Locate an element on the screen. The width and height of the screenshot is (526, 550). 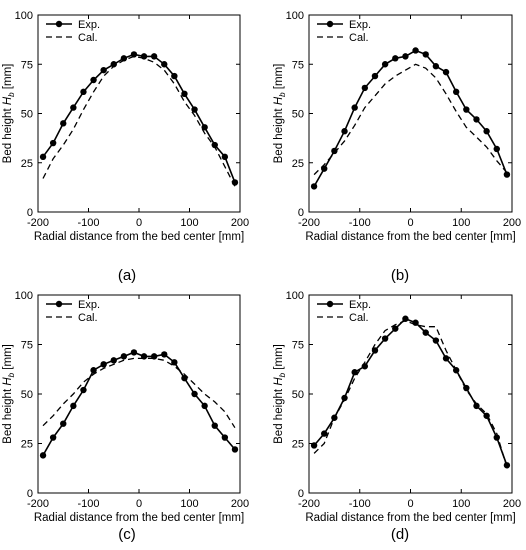
panel-caption: (b) is located at coordinates (400, 275).